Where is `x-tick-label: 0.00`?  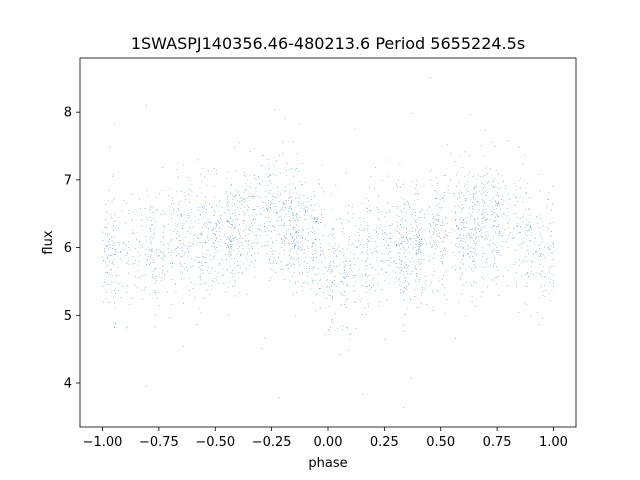 x-tick-label: 0.00 is located at coordinates (328, 442).